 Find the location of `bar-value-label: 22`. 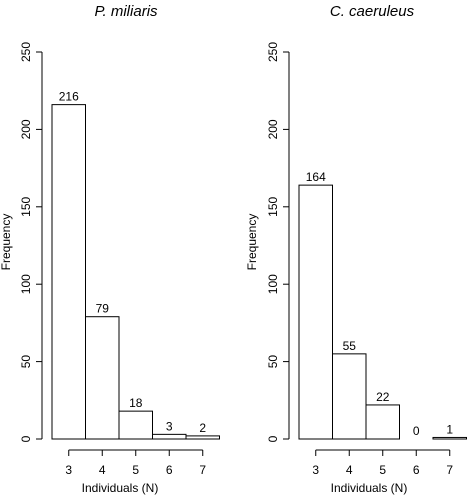

bar-value-label: 22 is located at coordinates (383, 397).